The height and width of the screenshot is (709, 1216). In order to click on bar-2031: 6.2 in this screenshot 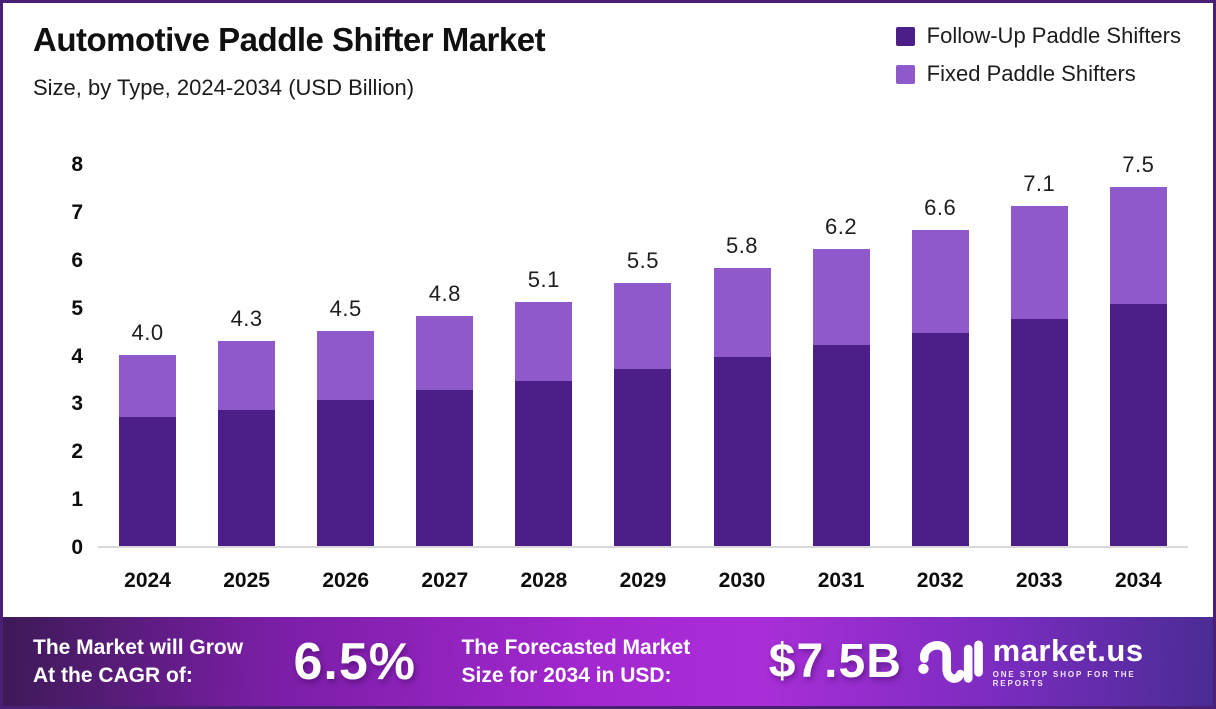, I will do `click(841, 380)`.